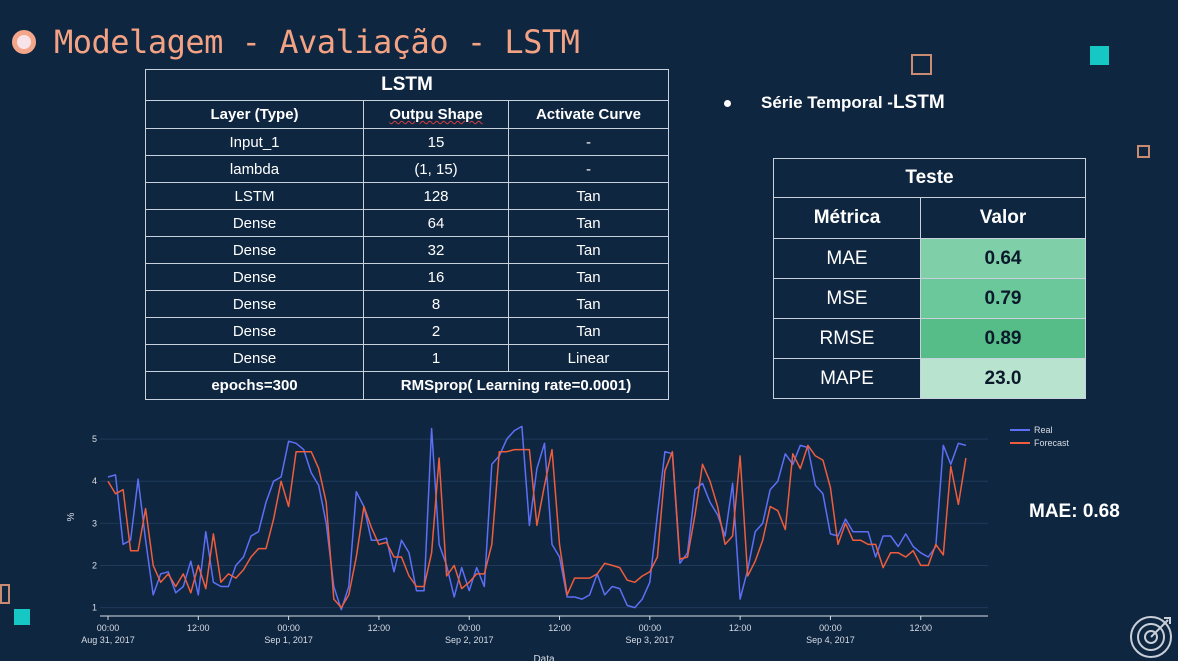 This screenshot has width=1178, height=661. What do you see at coordinates (516, 385) in the screenshot?
I see `optimizer-cell: RMSprop( Learning rate=0.0001)` at bounding box center [516, 385].